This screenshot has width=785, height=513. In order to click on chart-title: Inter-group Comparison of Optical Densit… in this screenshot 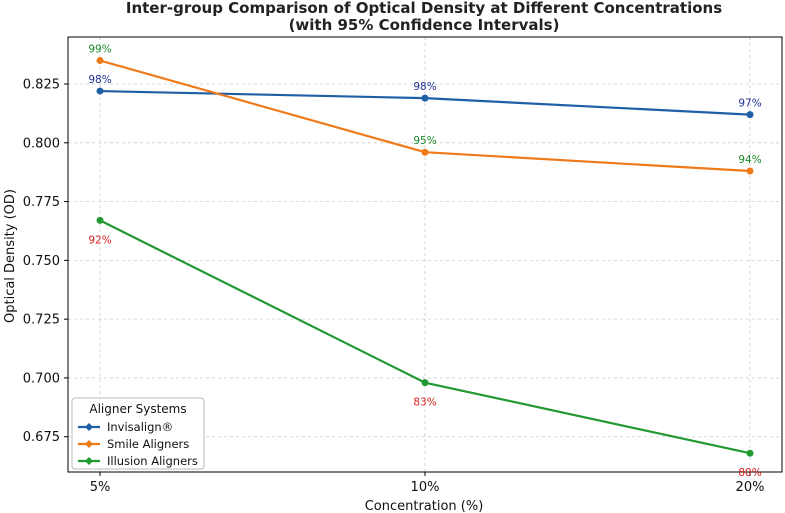, I will do `click(424, 8)`.